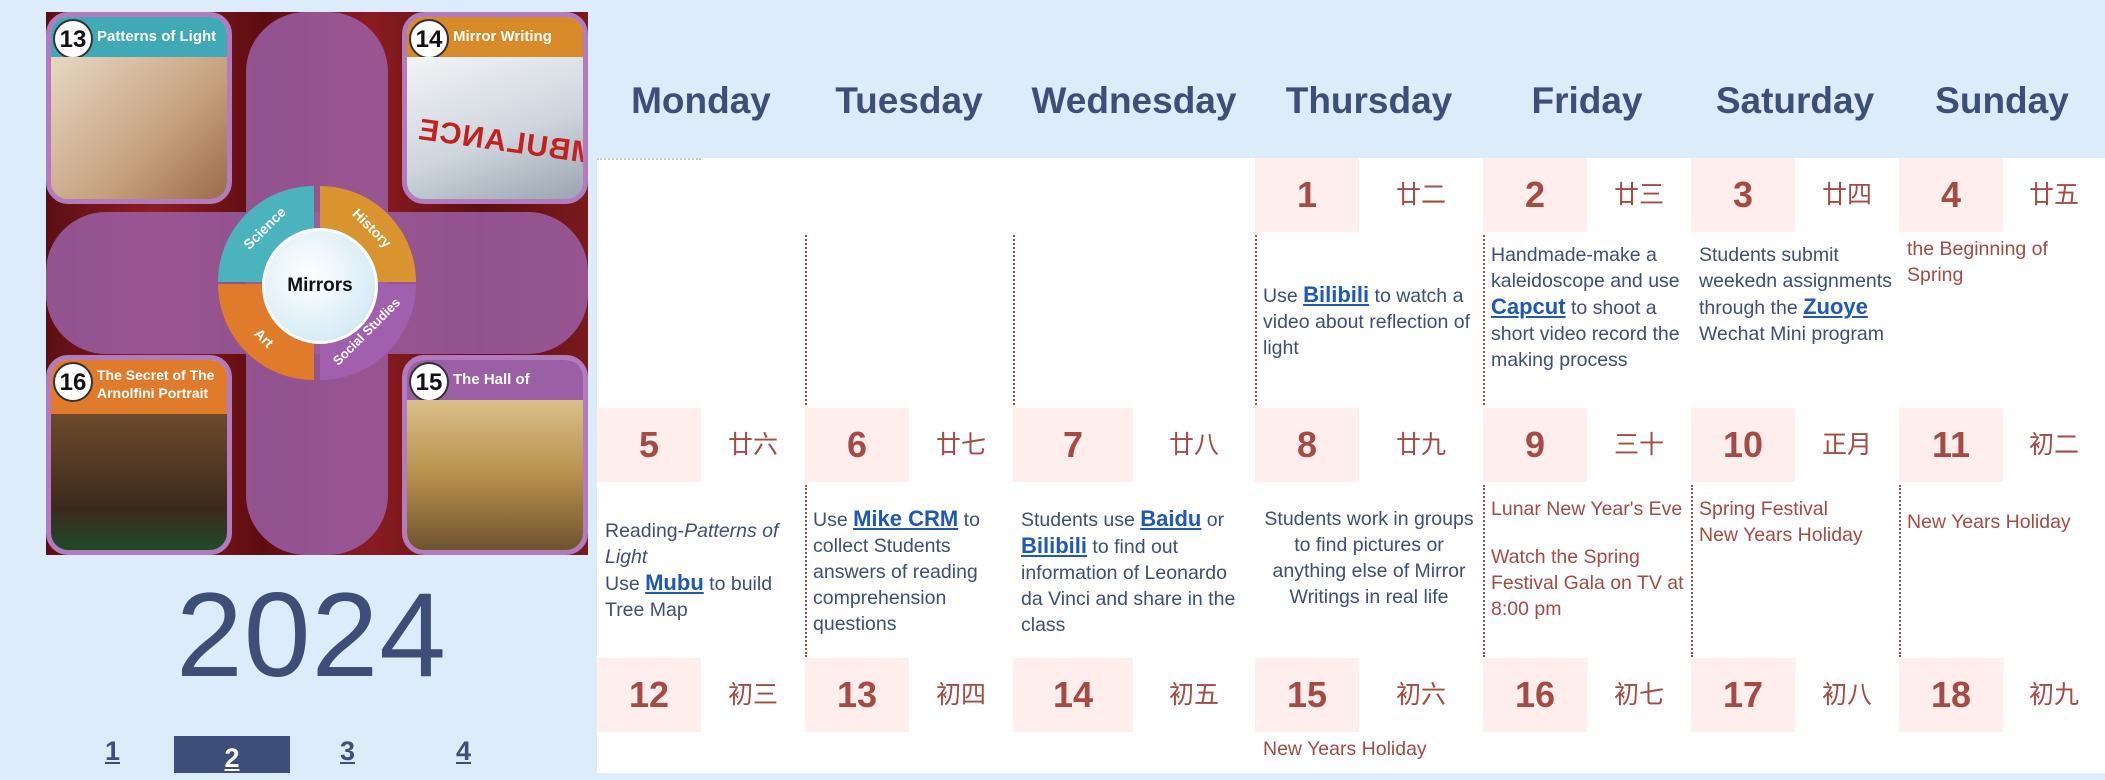  What do you see at coordinates (1073, 445) in the screenshot?
I see `date-7: 7` at bounding box center [1073, 445].